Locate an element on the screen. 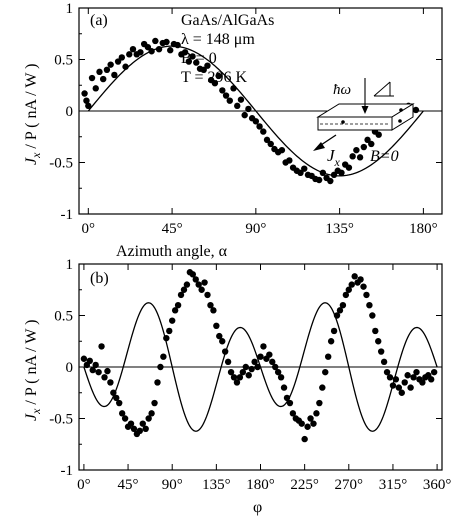 The height and width of the screenshot is (523, 471). y-label-b-sub: x is located at coordinates (36, 411).